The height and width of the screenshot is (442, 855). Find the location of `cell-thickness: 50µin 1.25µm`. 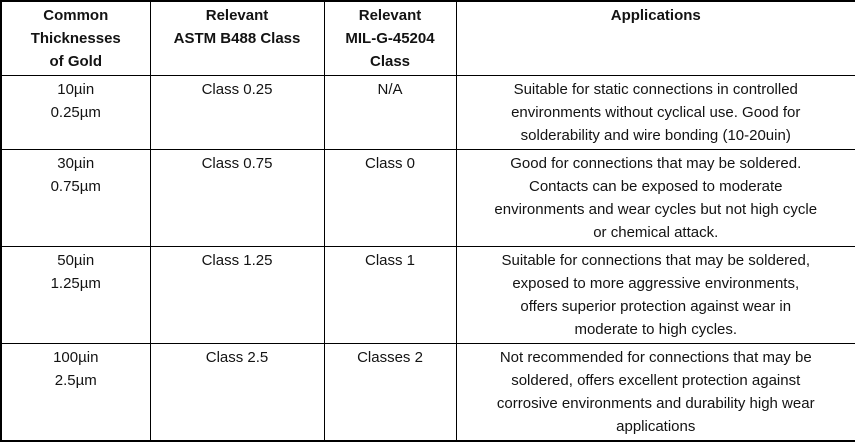

cell-thickness: 50µin 1.25µm is located at coordinates (75, 295).